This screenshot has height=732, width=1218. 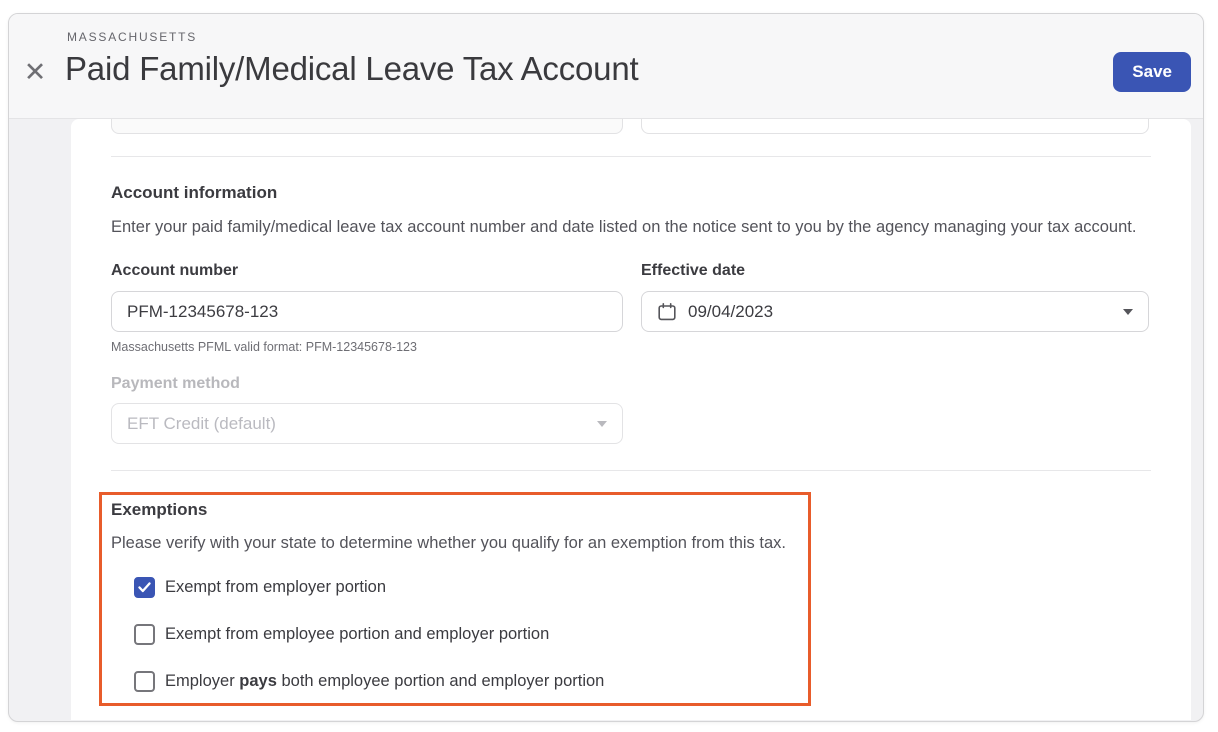 What do you see at coordinates (693, 270) in the screenshot?
I see `effective-date-label: Effective date` at bounding box center [693, 270].